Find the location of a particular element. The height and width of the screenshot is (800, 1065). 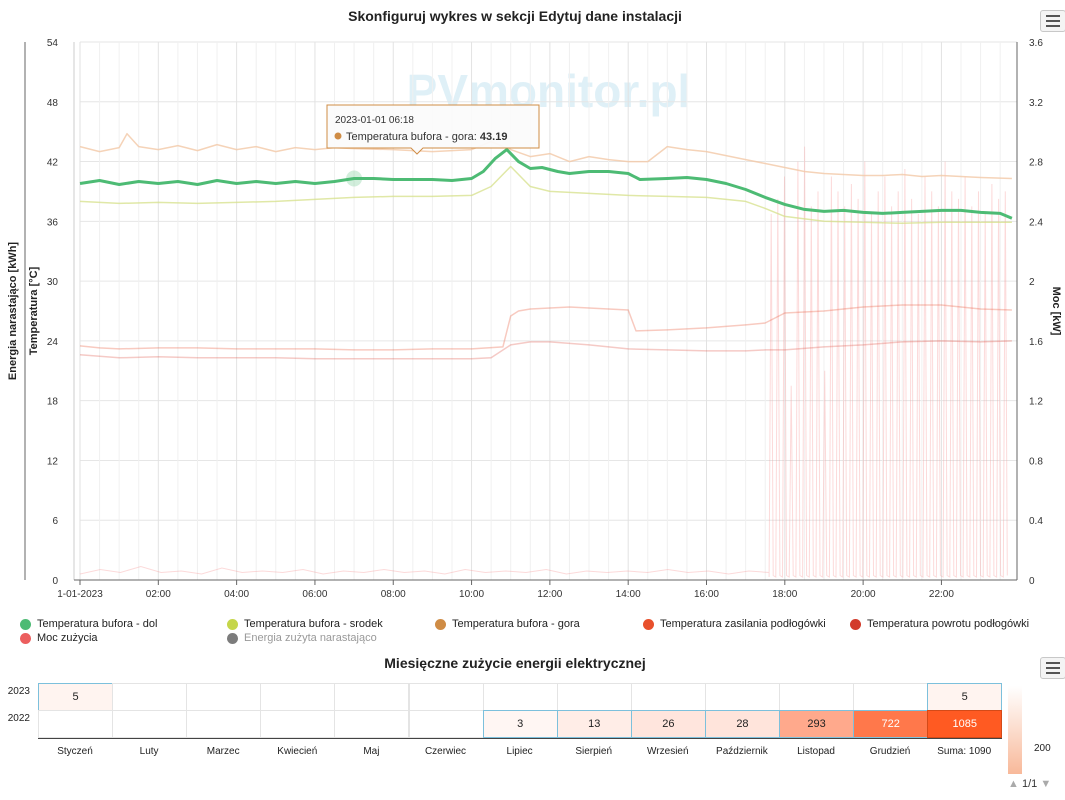

heatmap-column-label: Luty is located at coordinates (149, 751).